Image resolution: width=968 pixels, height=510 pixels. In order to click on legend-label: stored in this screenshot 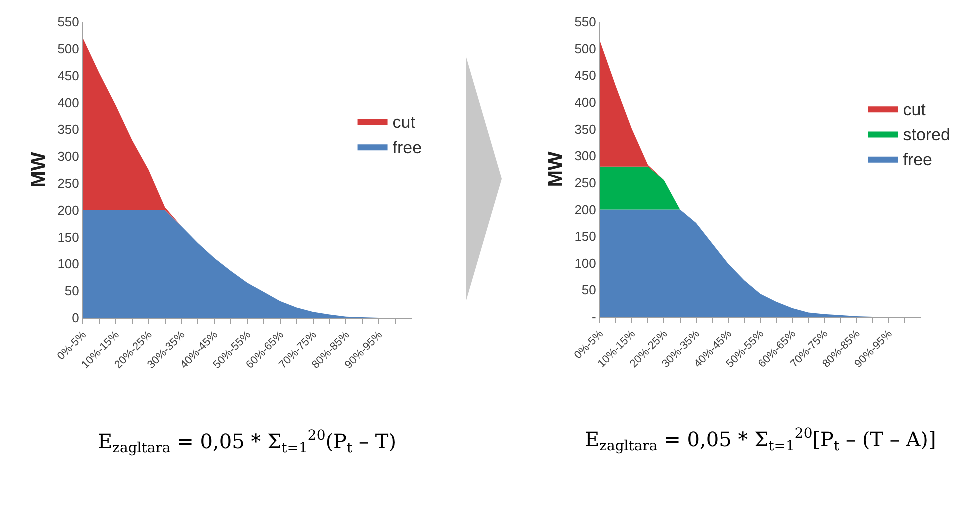, I will do `click(926, 134)`.